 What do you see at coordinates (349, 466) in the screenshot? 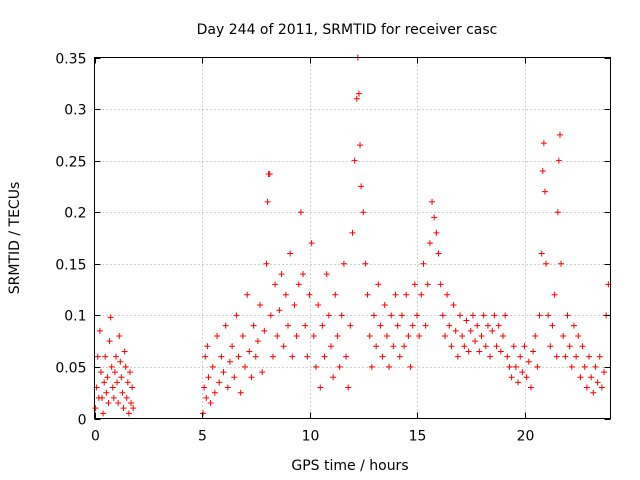
I see `x-axis-label: GPS time / hours` at bounding box center [349, 466].